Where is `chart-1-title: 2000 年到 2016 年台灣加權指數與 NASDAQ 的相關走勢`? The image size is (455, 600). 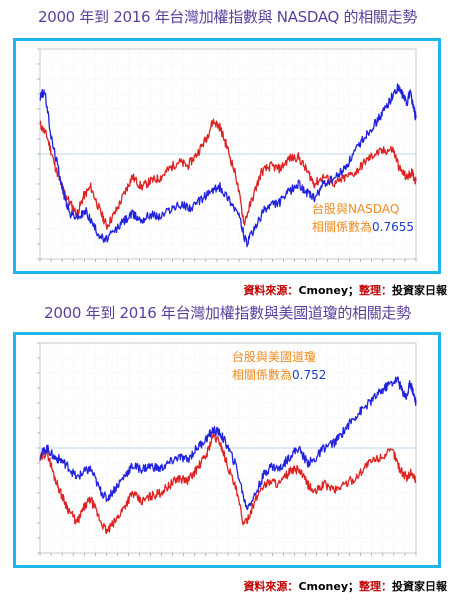
chart-1-title: 2000 年到 2016 年台灣加權指數與 NASDAQ 的相關走勢 is located at coordinates (227, 17).